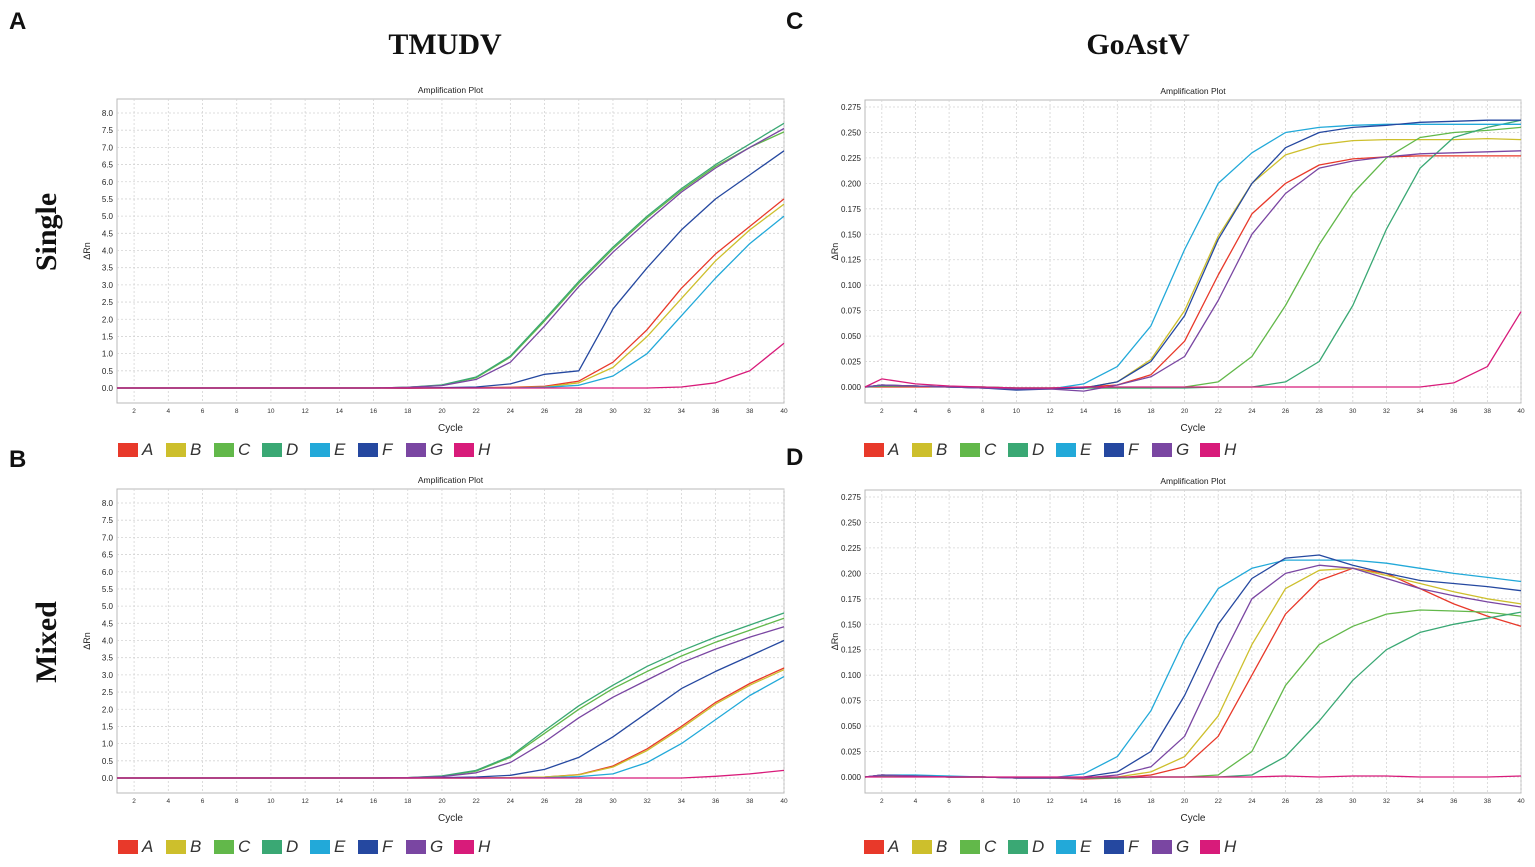 This screenshot has height=867, width=1535. What do you see at coordinates (108, 216) in the screenshot?
I see `y-tick-label: 5.0` at bounding box center [108, 216].